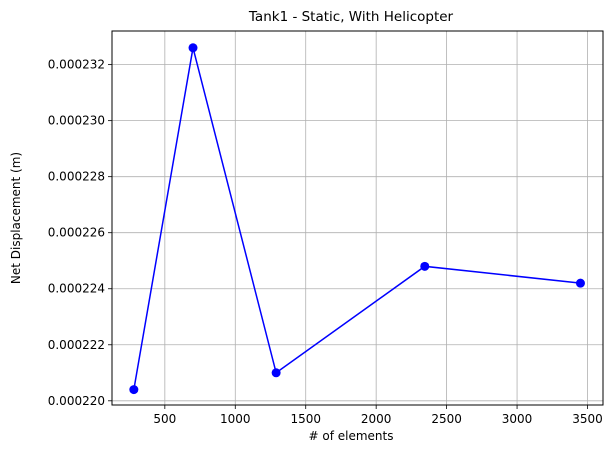  What do you see at coordinates (587, 419) in the screenshot?
I see `x-tick-label: 3500` at bounding box center [587, 419].